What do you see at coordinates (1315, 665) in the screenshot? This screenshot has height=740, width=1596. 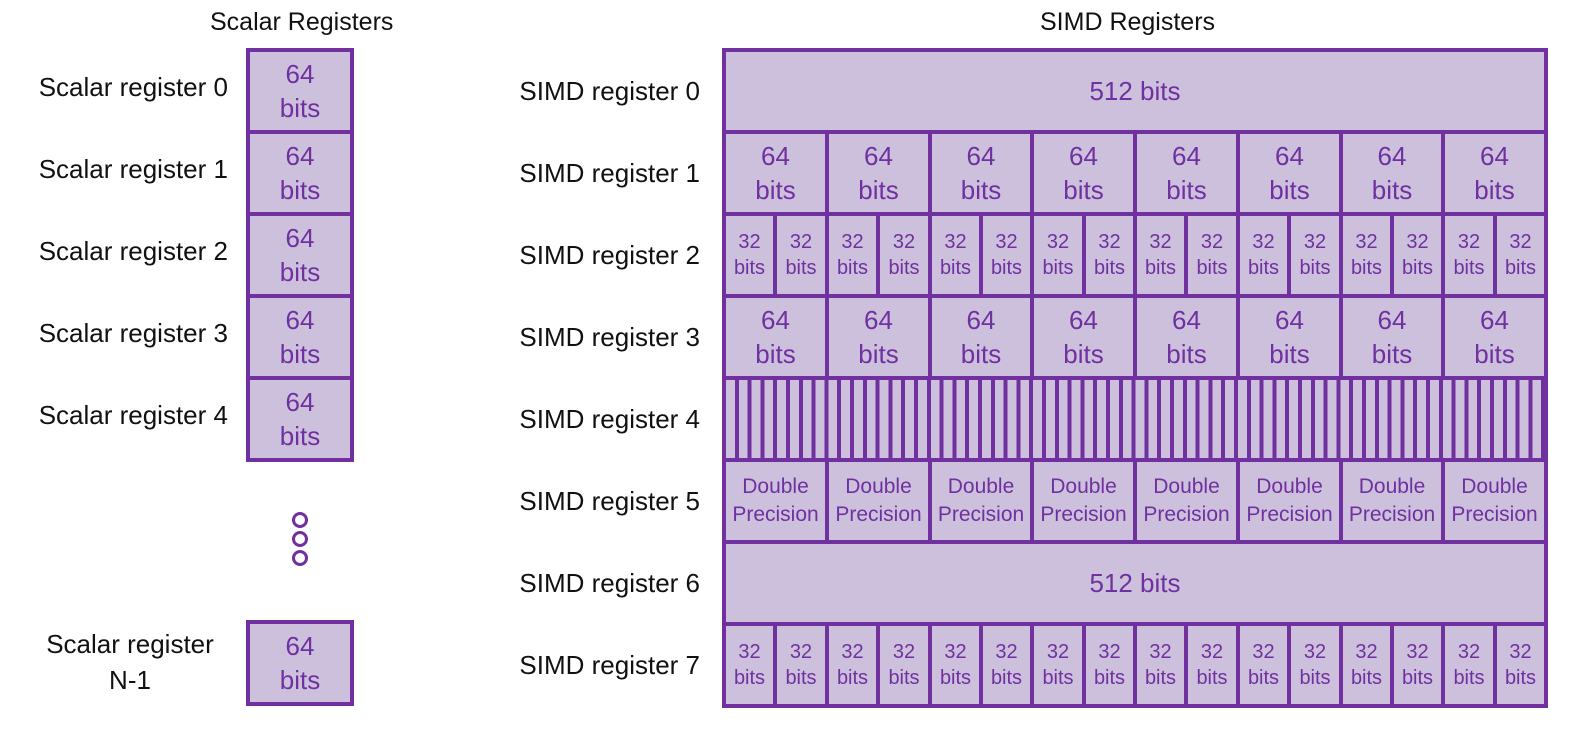 I see `simd-register-7-lane-11: 32 bits` at bounding box center [1315, 665].